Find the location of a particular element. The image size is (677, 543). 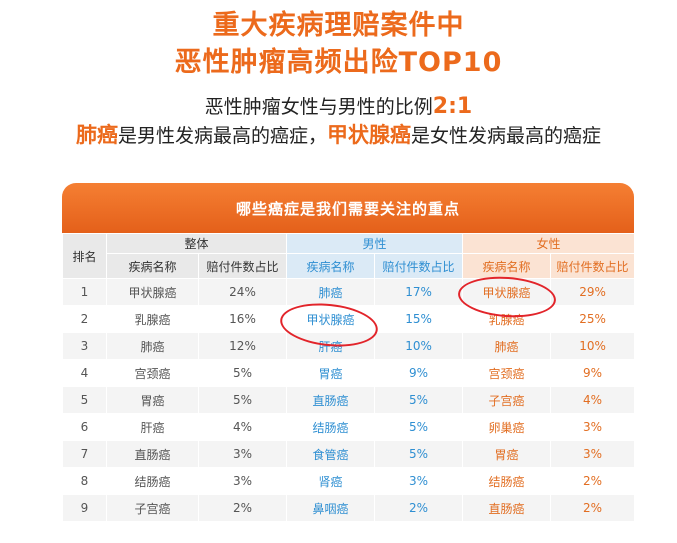

male-ratio-header: 赔付件数占比 is located at coordinates (419, 266).